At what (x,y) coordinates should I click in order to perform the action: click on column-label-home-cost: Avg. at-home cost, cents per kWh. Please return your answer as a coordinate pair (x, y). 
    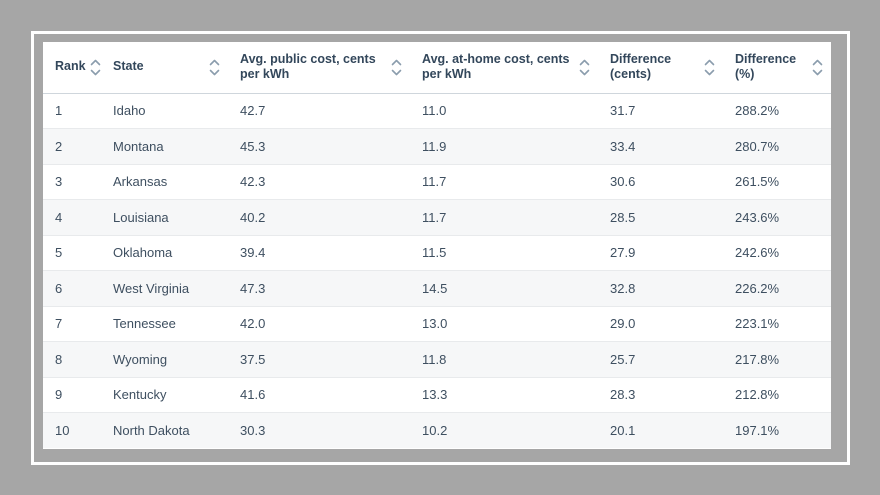
    Looking at the image, I should click on (496, 66).